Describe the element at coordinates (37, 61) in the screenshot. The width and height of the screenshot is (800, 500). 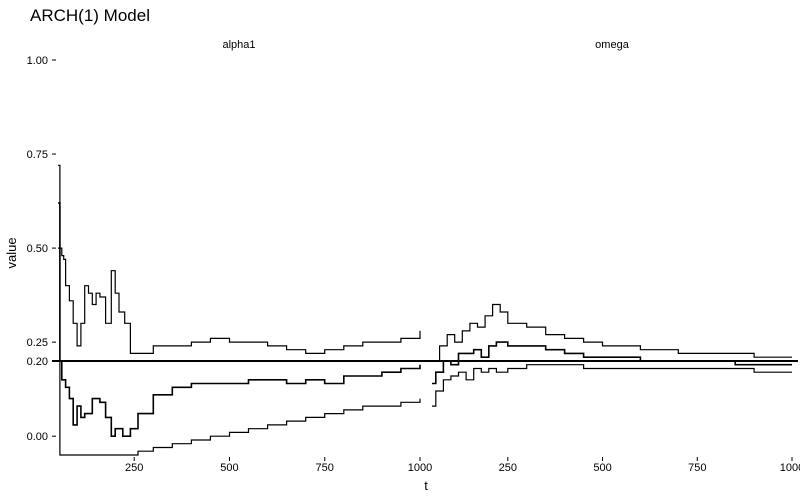
I see `y-tick-label: 1.00` at that location.